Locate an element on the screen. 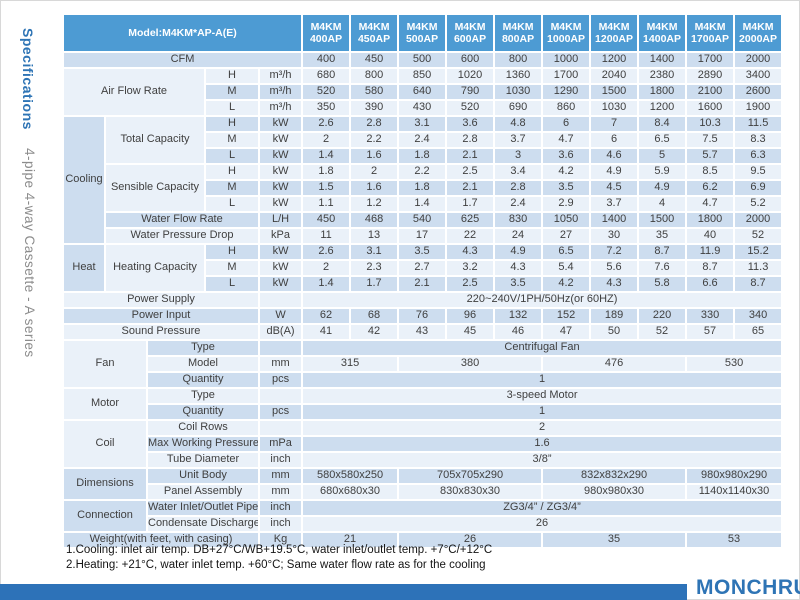  group-label: Cooling is located at coordinates (84, 180).